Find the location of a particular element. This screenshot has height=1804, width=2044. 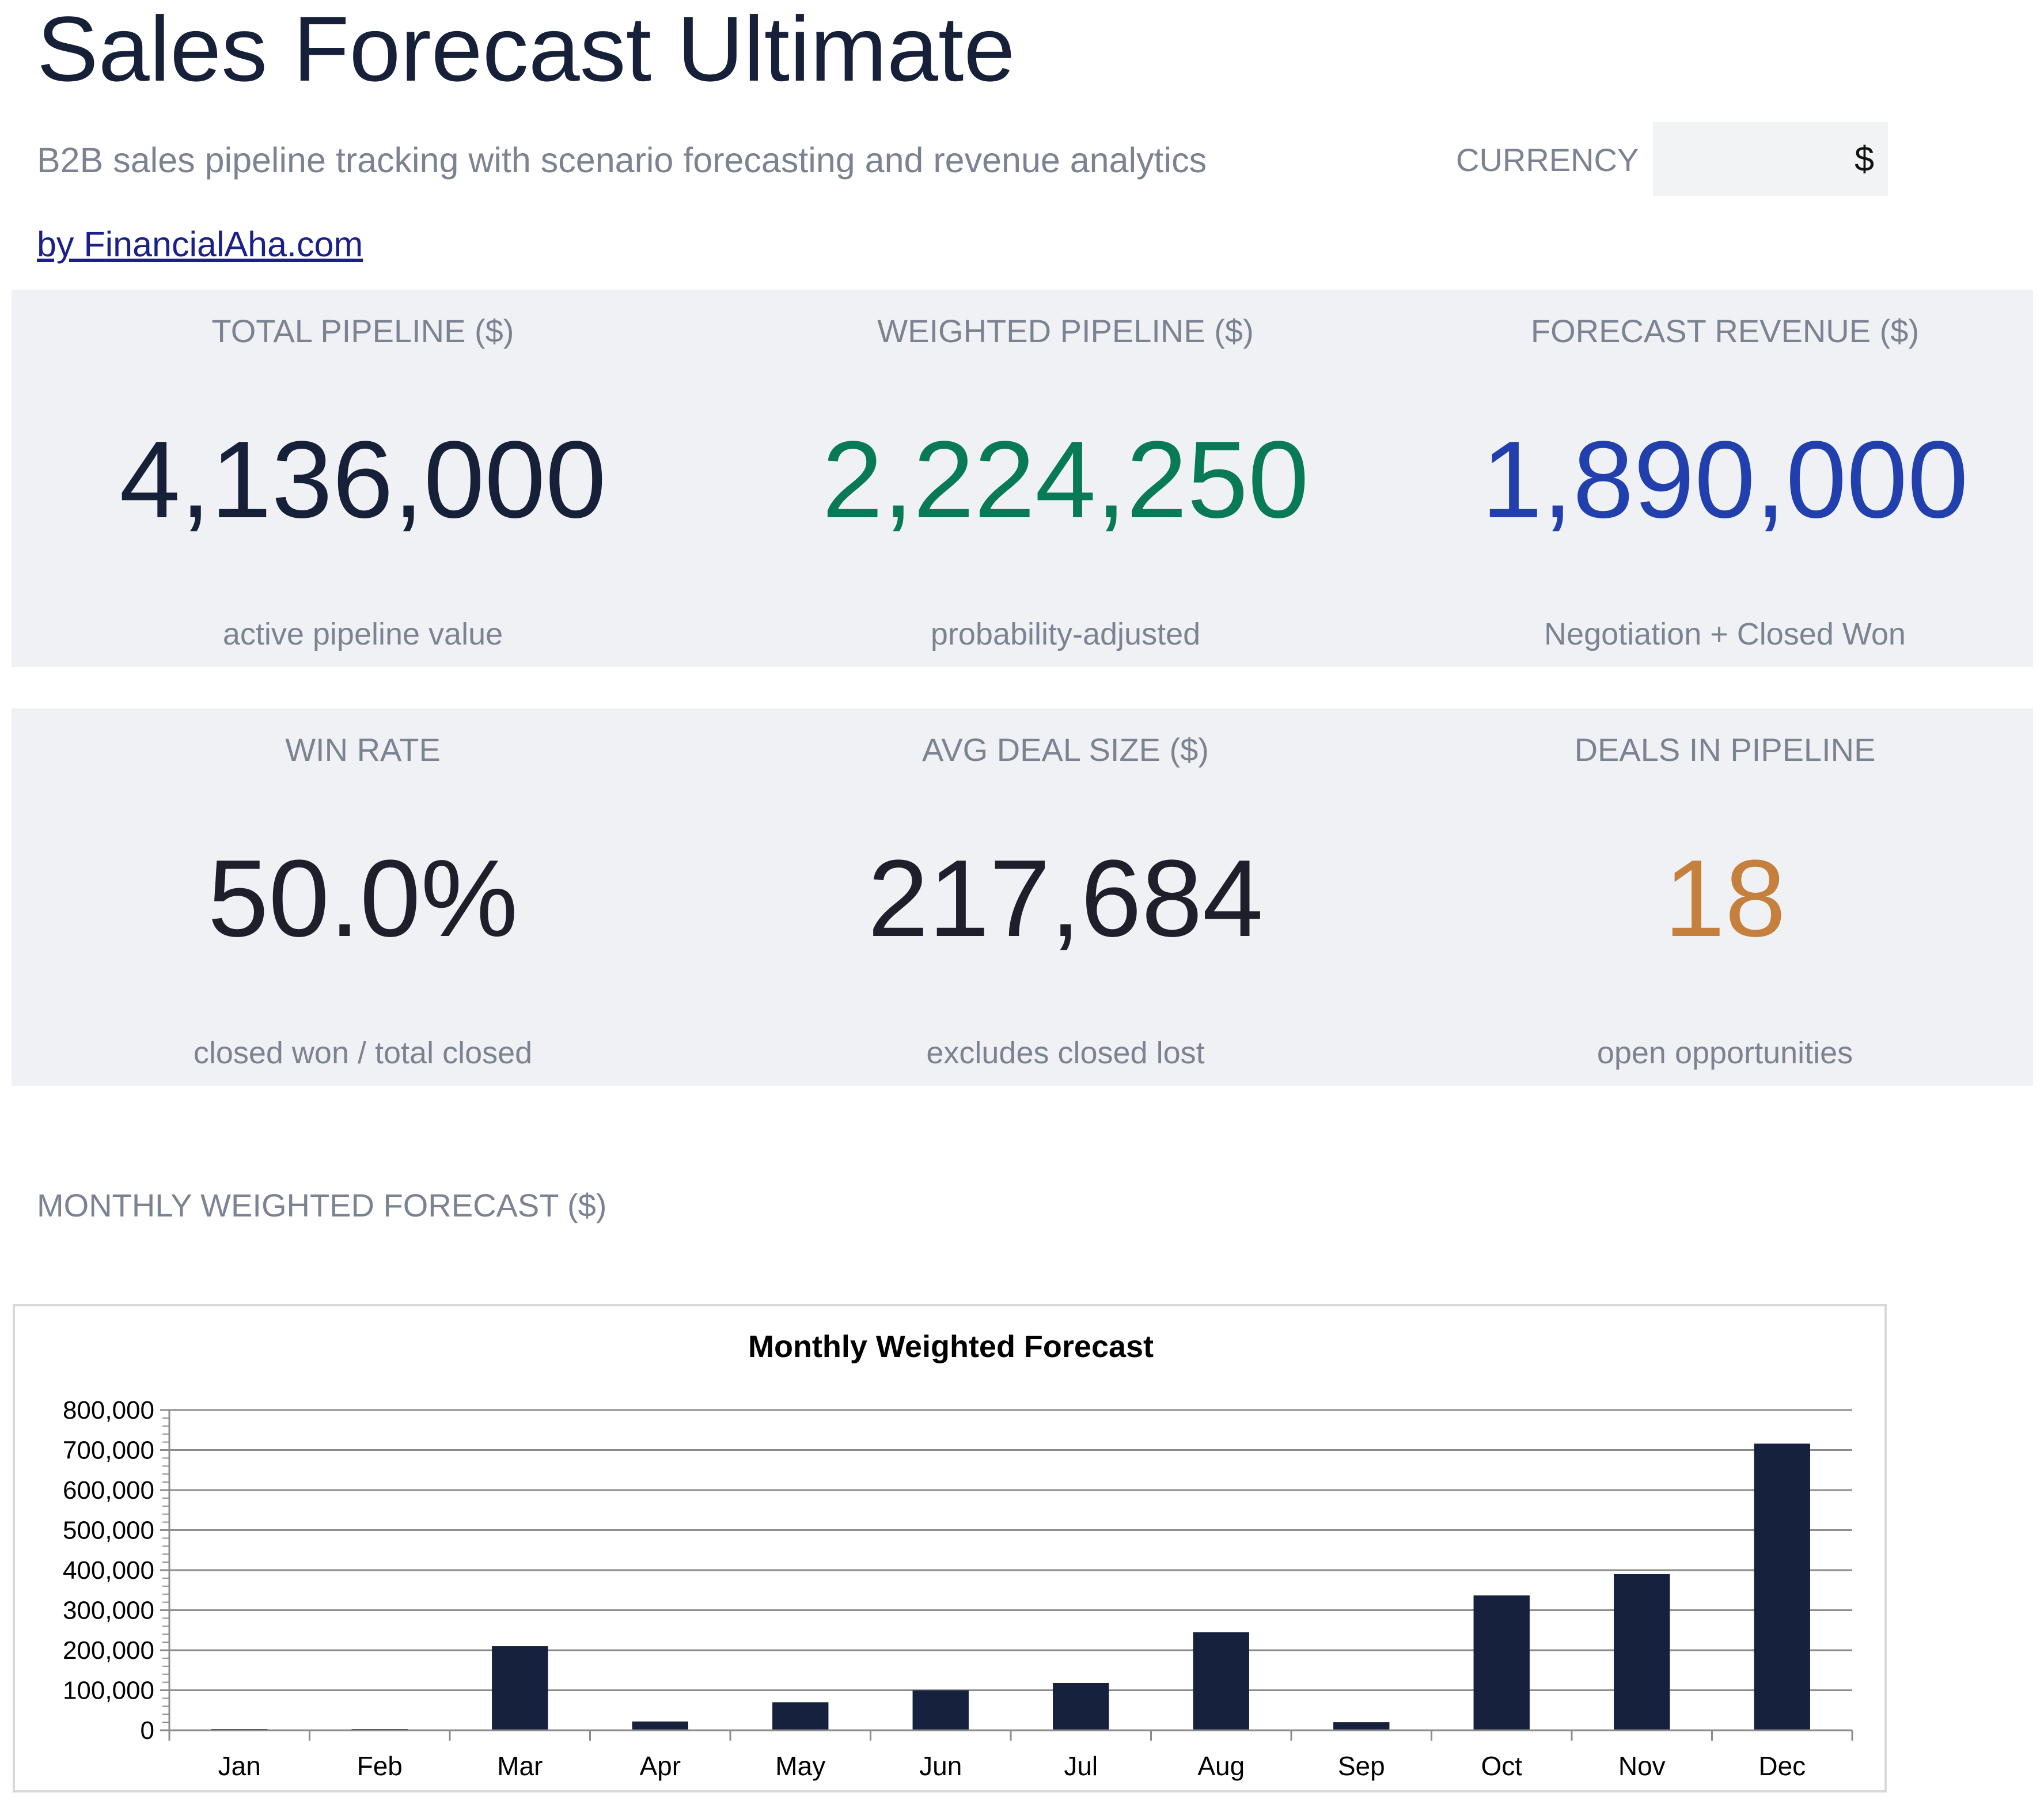

x-tick-label: Apr is located at coordinates (660, 1766).